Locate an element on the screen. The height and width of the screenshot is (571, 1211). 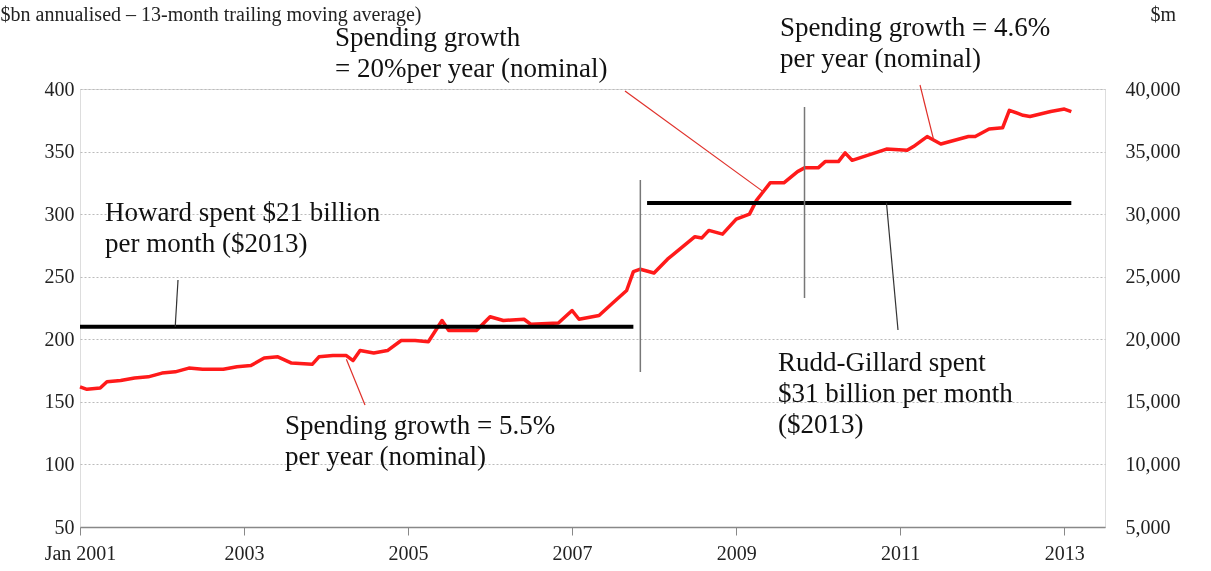
y-tick-label: 50 is located at coordinates (64, 526).